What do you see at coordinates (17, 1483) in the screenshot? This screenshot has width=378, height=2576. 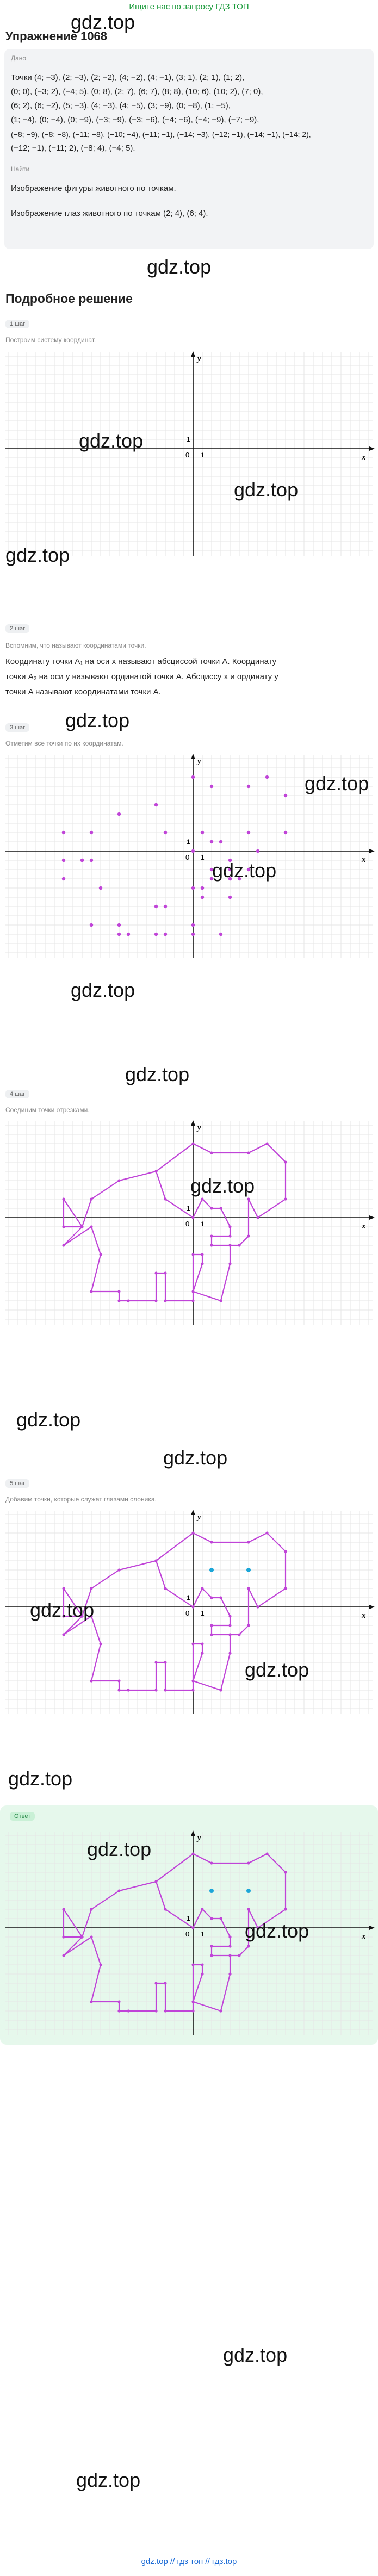 I see `step-chip: 5 шаг` at bounding box center [17, 1483].